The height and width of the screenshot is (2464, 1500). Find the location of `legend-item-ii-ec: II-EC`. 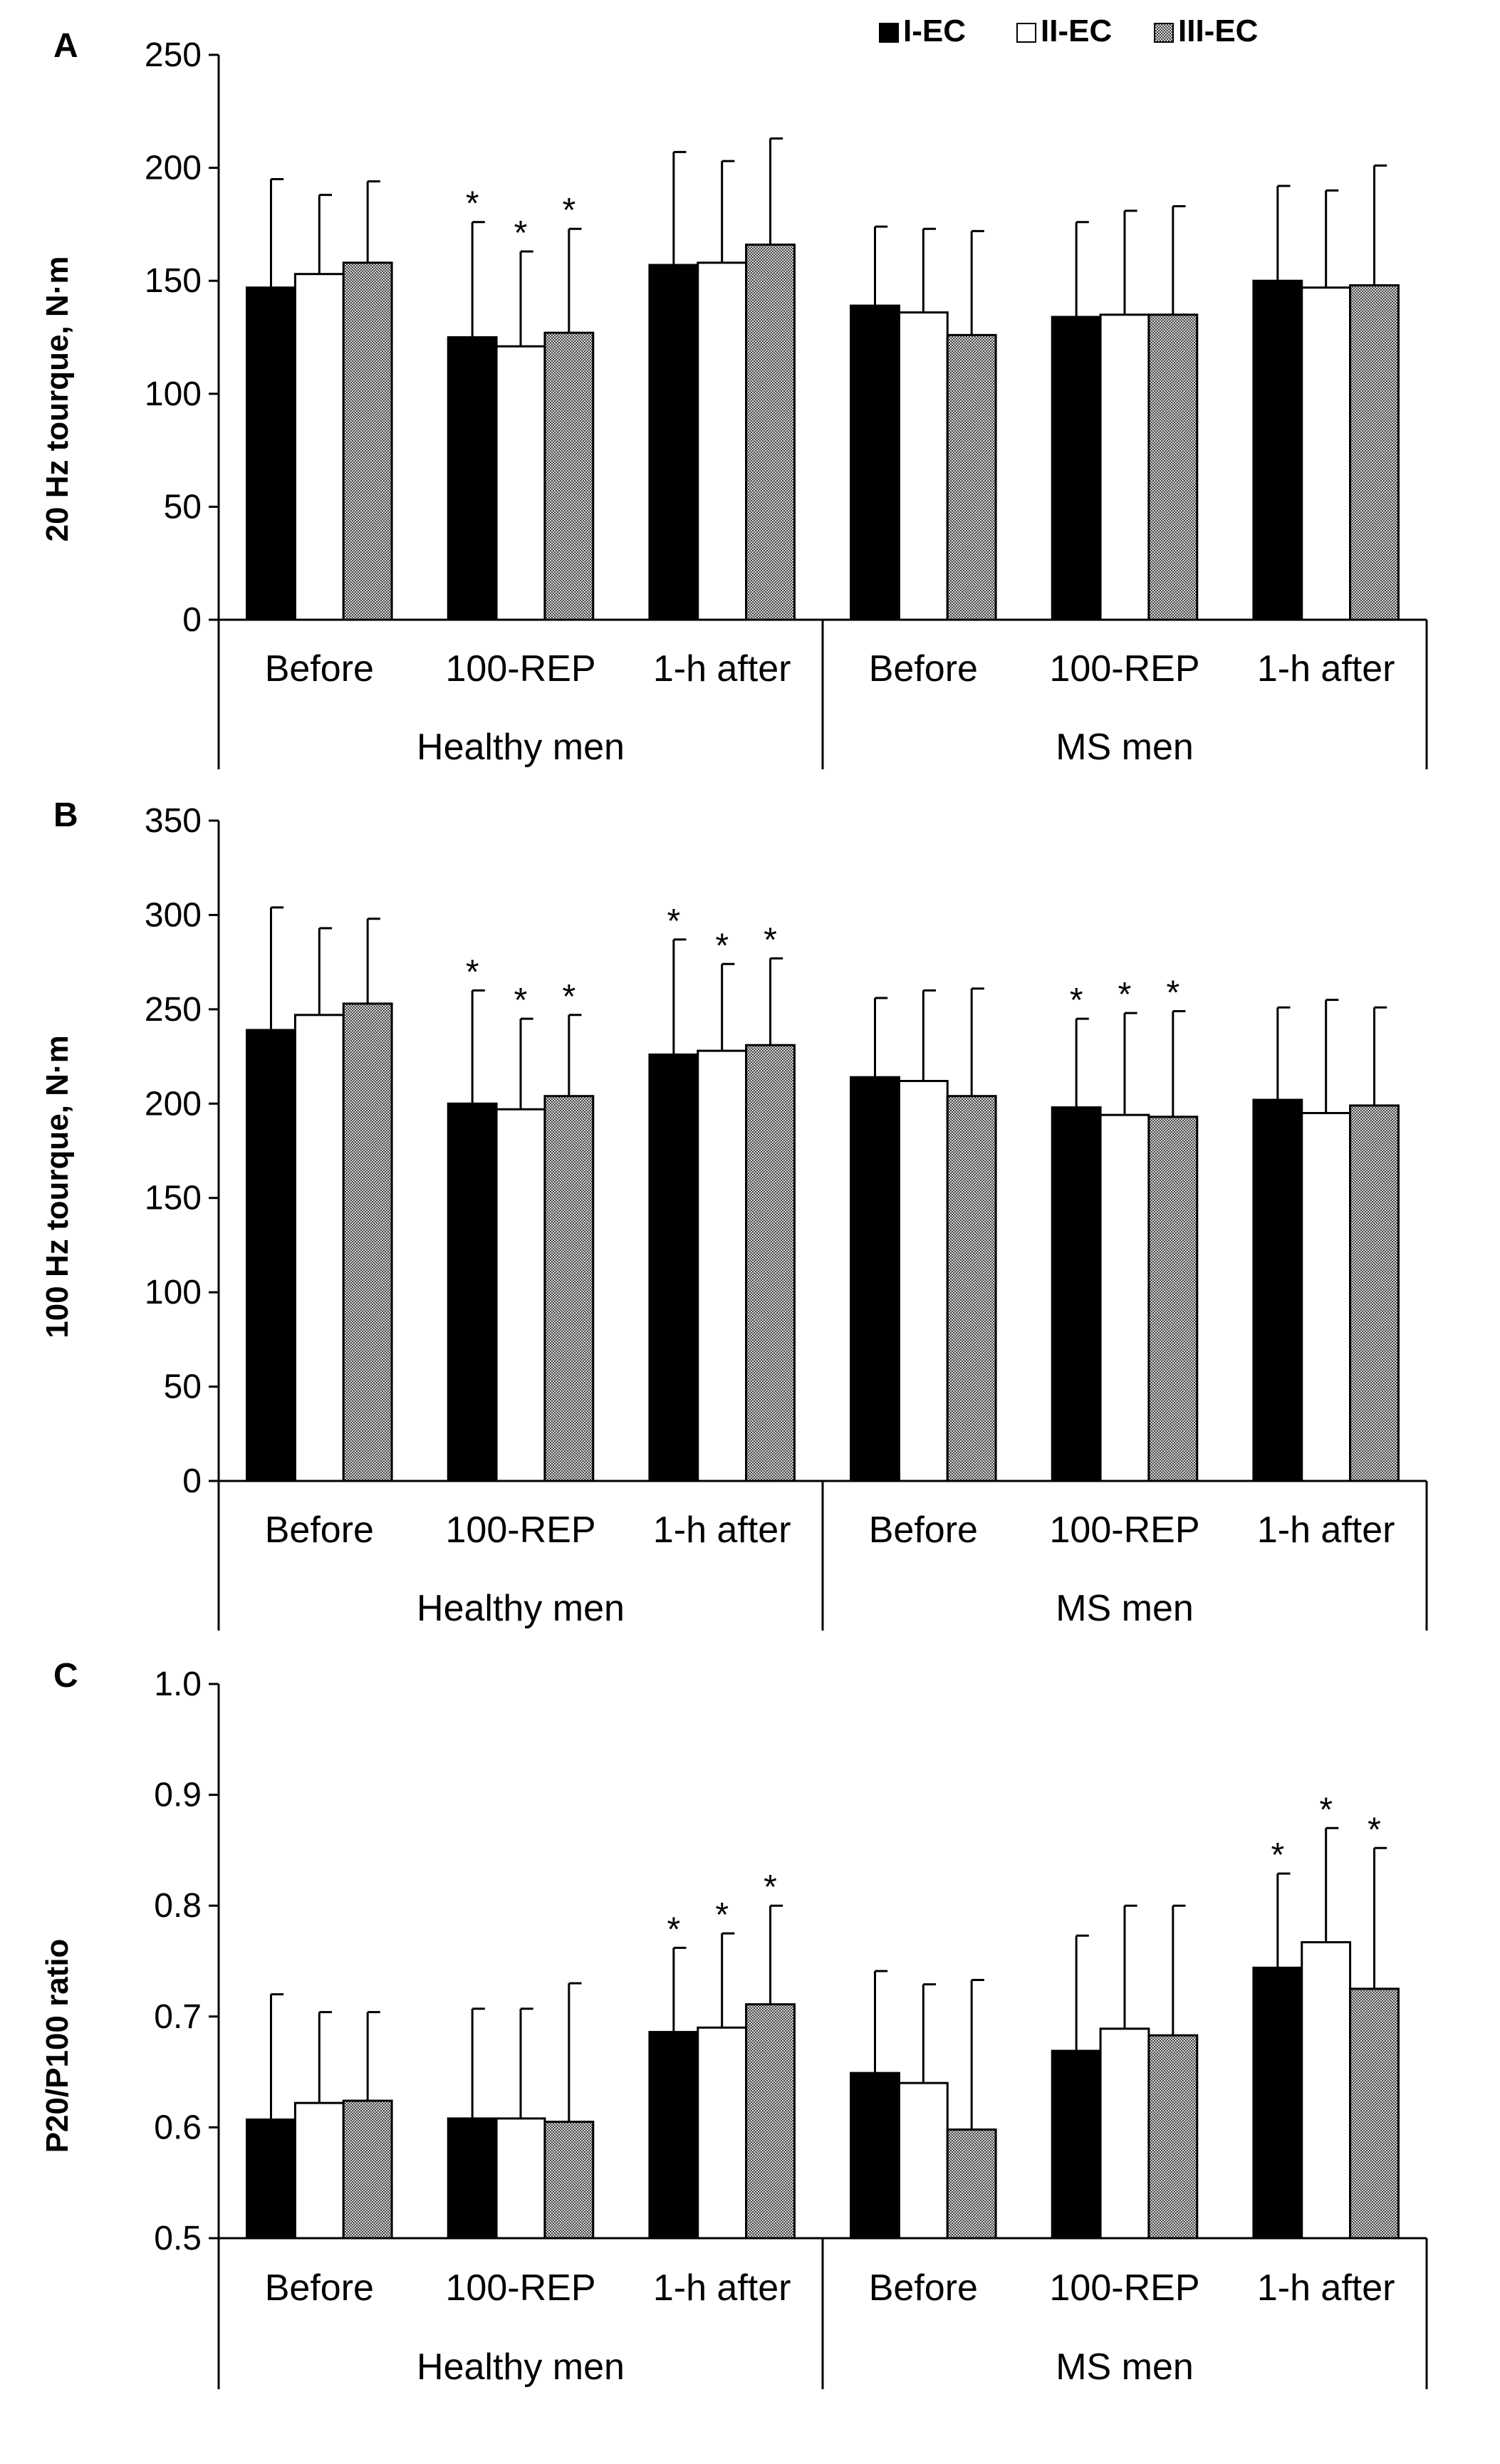

legend-item-ii-ec: II-EC is located at coordinates (1064, 31).